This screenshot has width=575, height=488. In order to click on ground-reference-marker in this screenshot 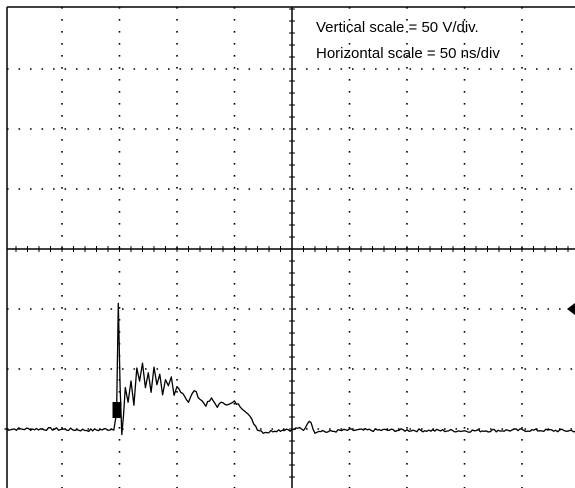, I will do `click(571, 309)`.